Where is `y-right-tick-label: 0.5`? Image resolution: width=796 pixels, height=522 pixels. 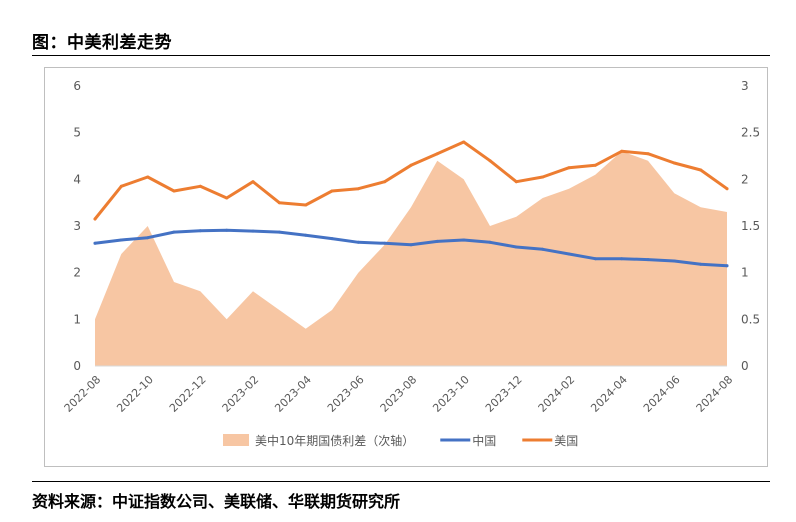 y-right-tick-label: 0.5 is located at coordinates (750, 319).